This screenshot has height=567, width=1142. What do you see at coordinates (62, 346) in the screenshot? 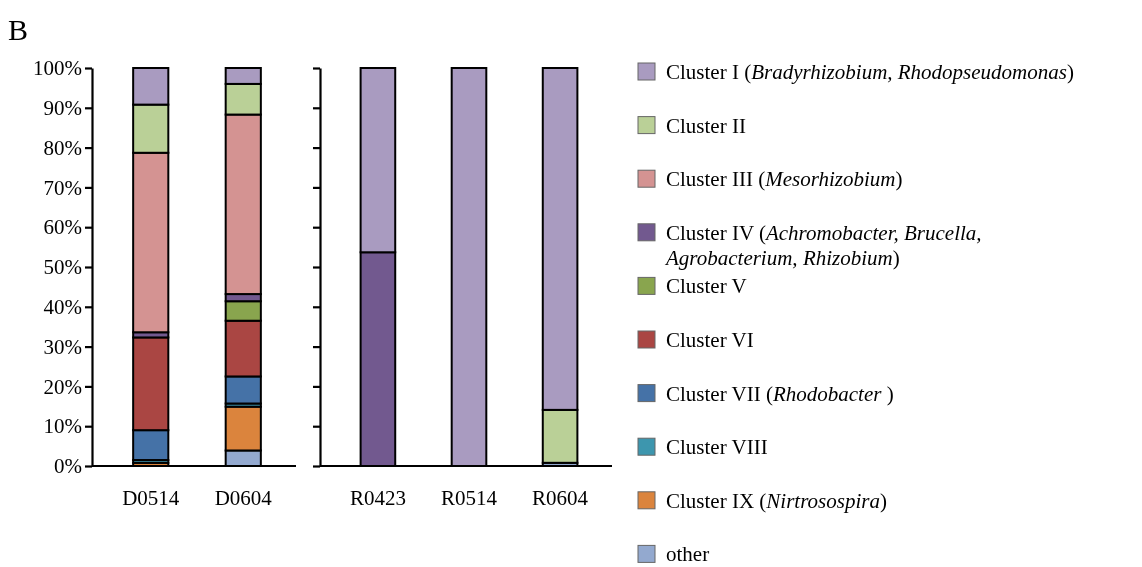
I see `y-tick-label: 30%` at bounding box center [62, 346].